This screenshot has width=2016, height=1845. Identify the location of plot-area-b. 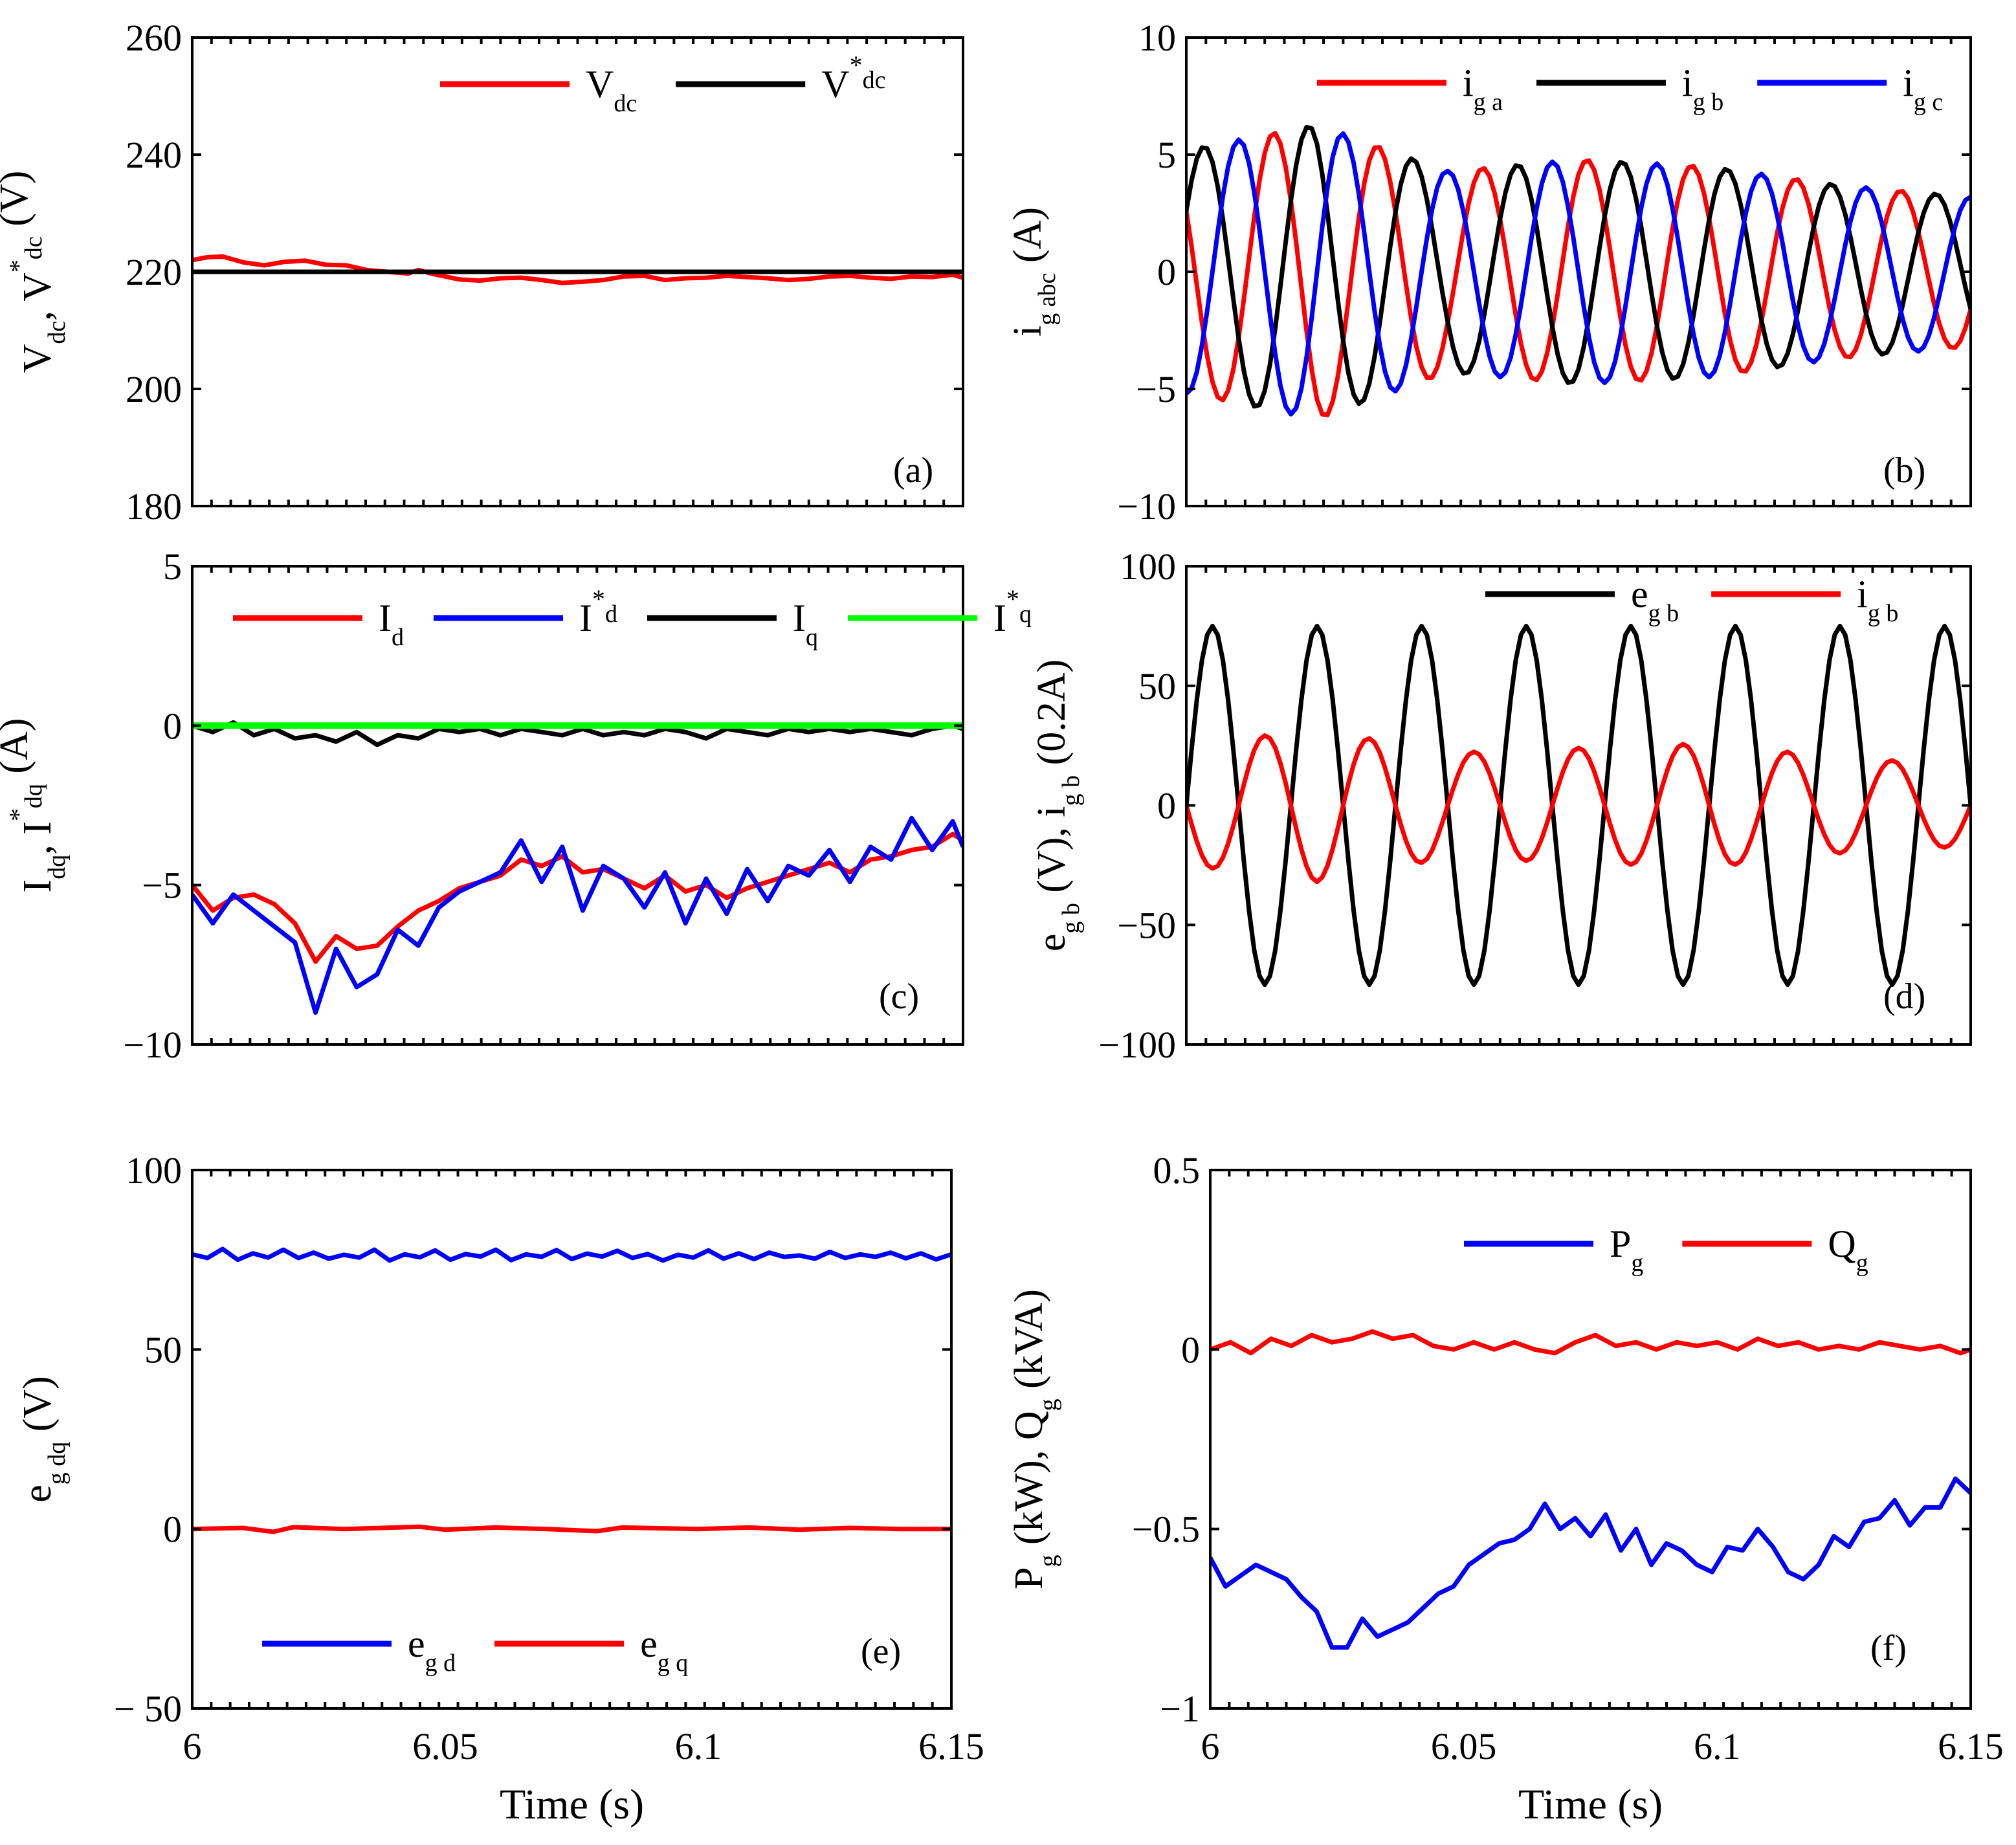
(1578, 270).